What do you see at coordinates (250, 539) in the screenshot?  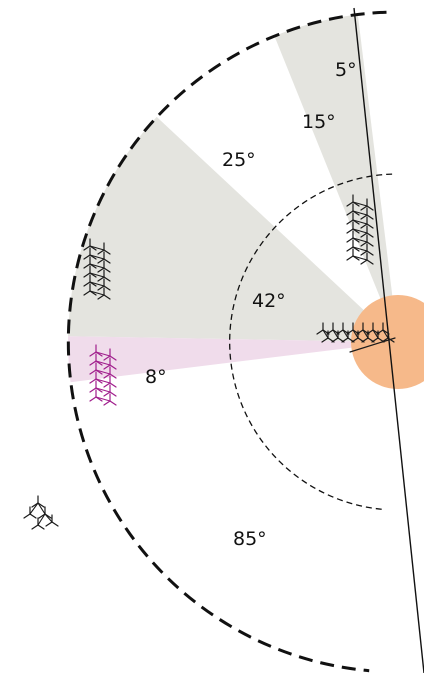 I see `angle-label-85: 85°` at bounding box center [250, 539].